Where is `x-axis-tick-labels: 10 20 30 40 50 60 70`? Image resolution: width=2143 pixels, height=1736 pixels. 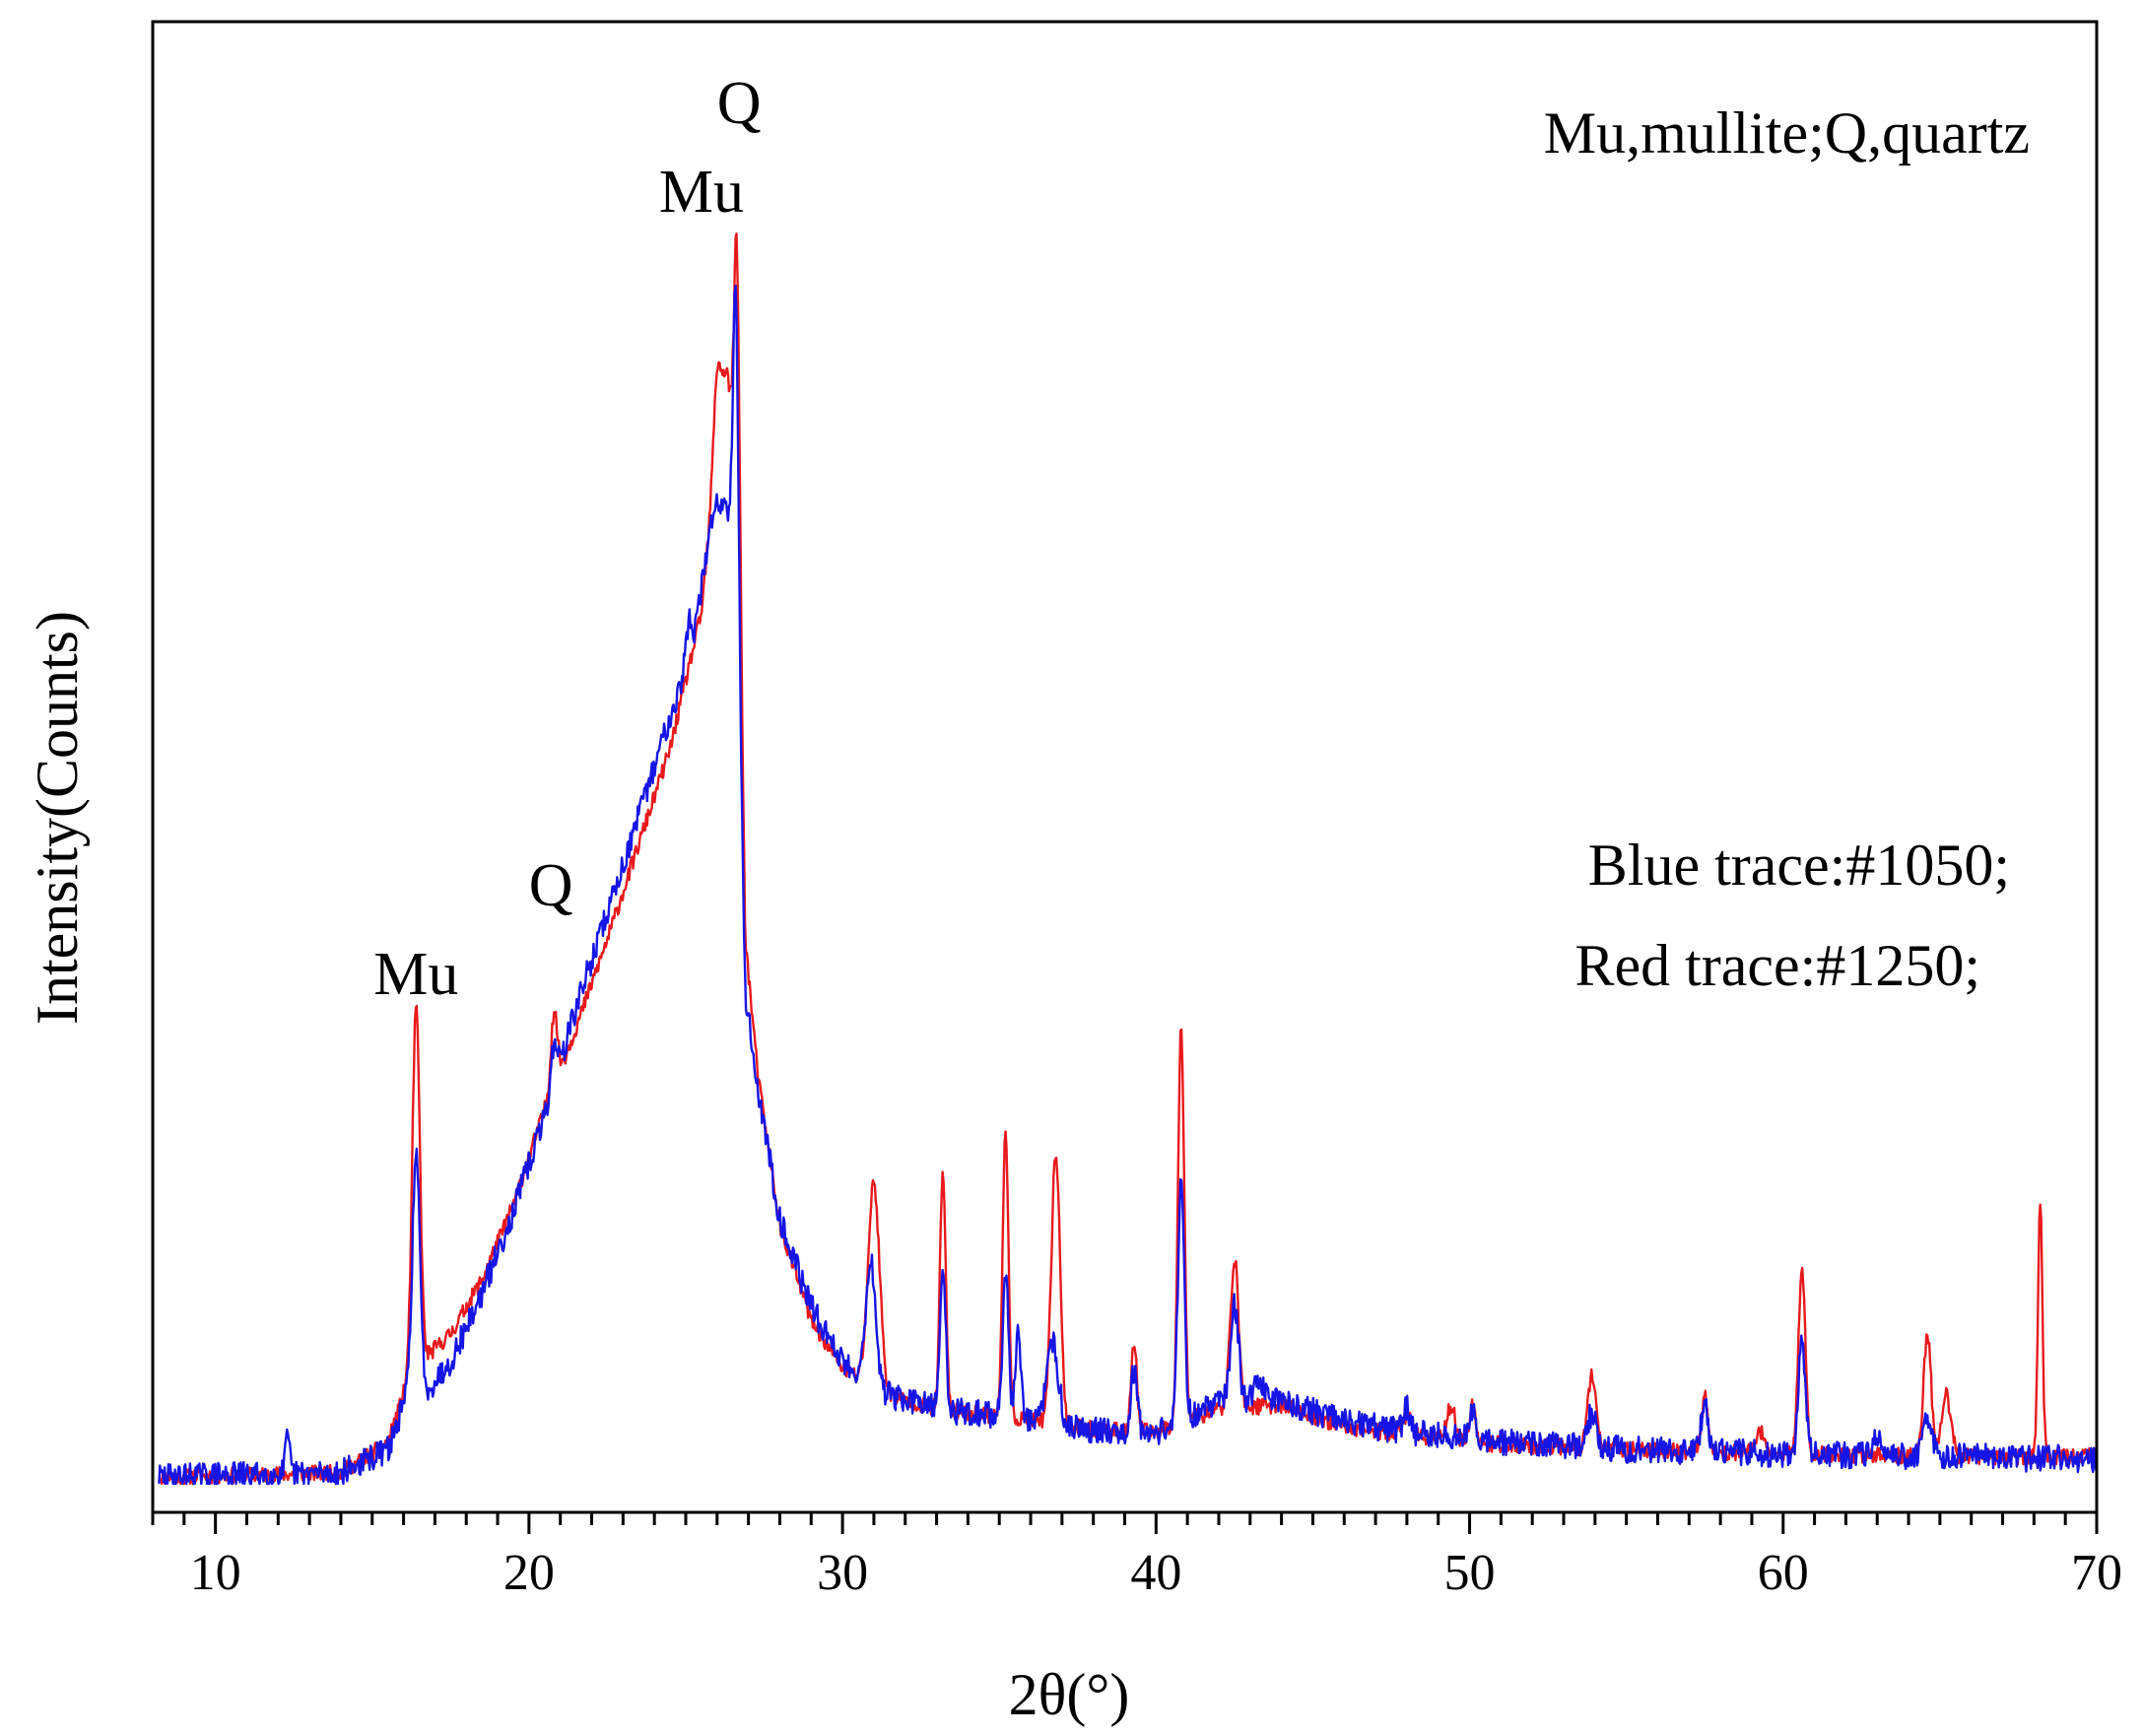
x-axis-tick-labels: 10 20 30 40 50 60 70 is located at coordinates (1156, 1573).